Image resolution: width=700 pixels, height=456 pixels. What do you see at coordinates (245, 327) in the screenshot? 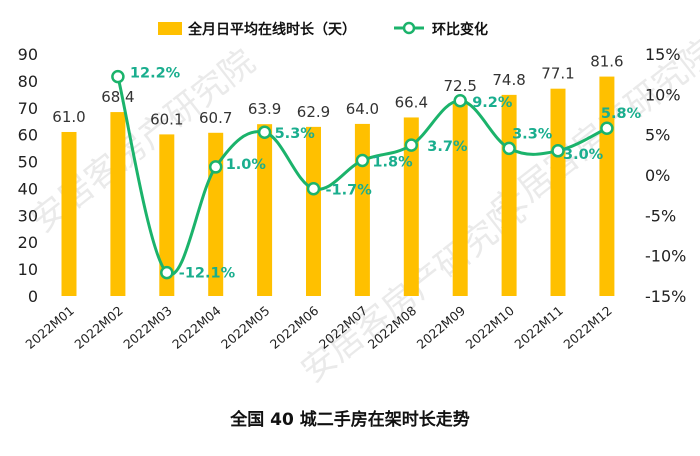
I see `category-label: 2022M05` at bounding box center [245, 327].